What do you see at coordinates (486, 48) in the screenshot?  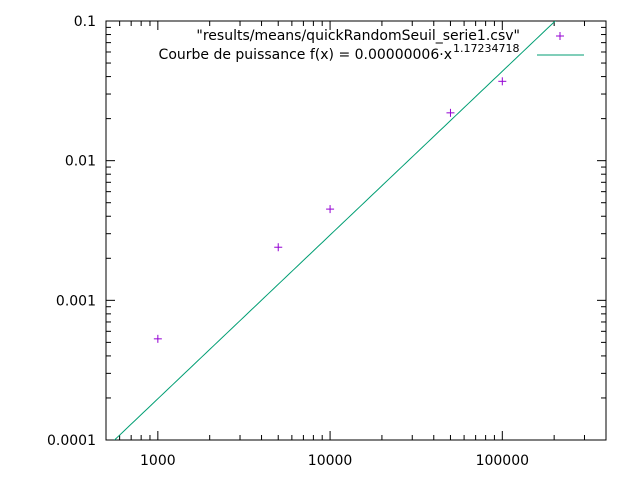 I see `legend-fit-exponent: 1.17234718` at bounding box center [486, 48].